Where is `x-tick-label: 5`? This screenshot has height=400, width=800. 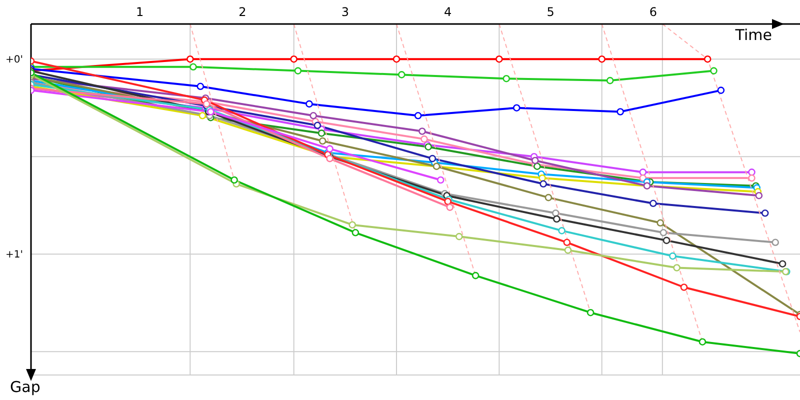
x-tick-label: 5 is located at coordinates (550, 12).